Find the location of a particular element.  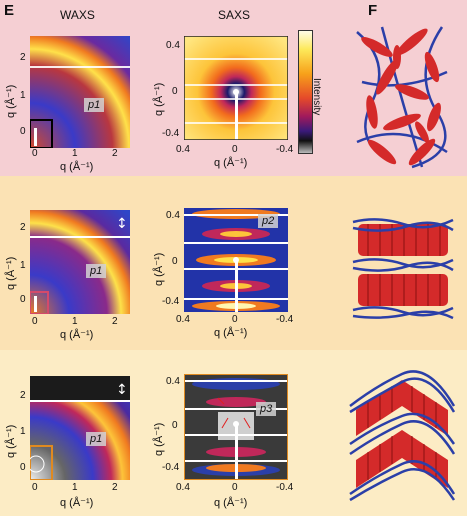

saxs-plot-row1 is located at coordinates (236, 88).